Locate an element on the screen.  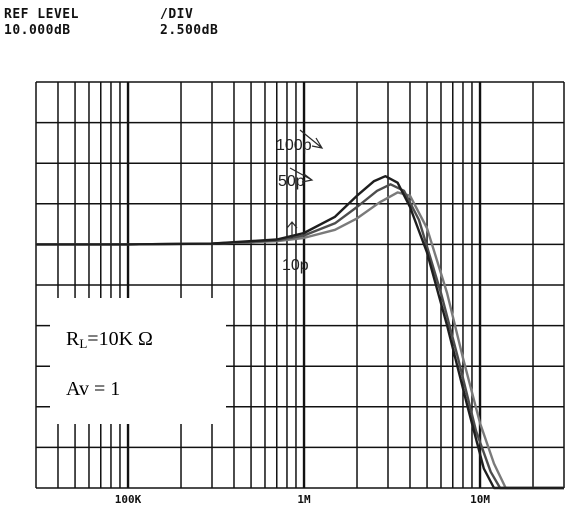
series-markers is located at coordinates (305, 183).